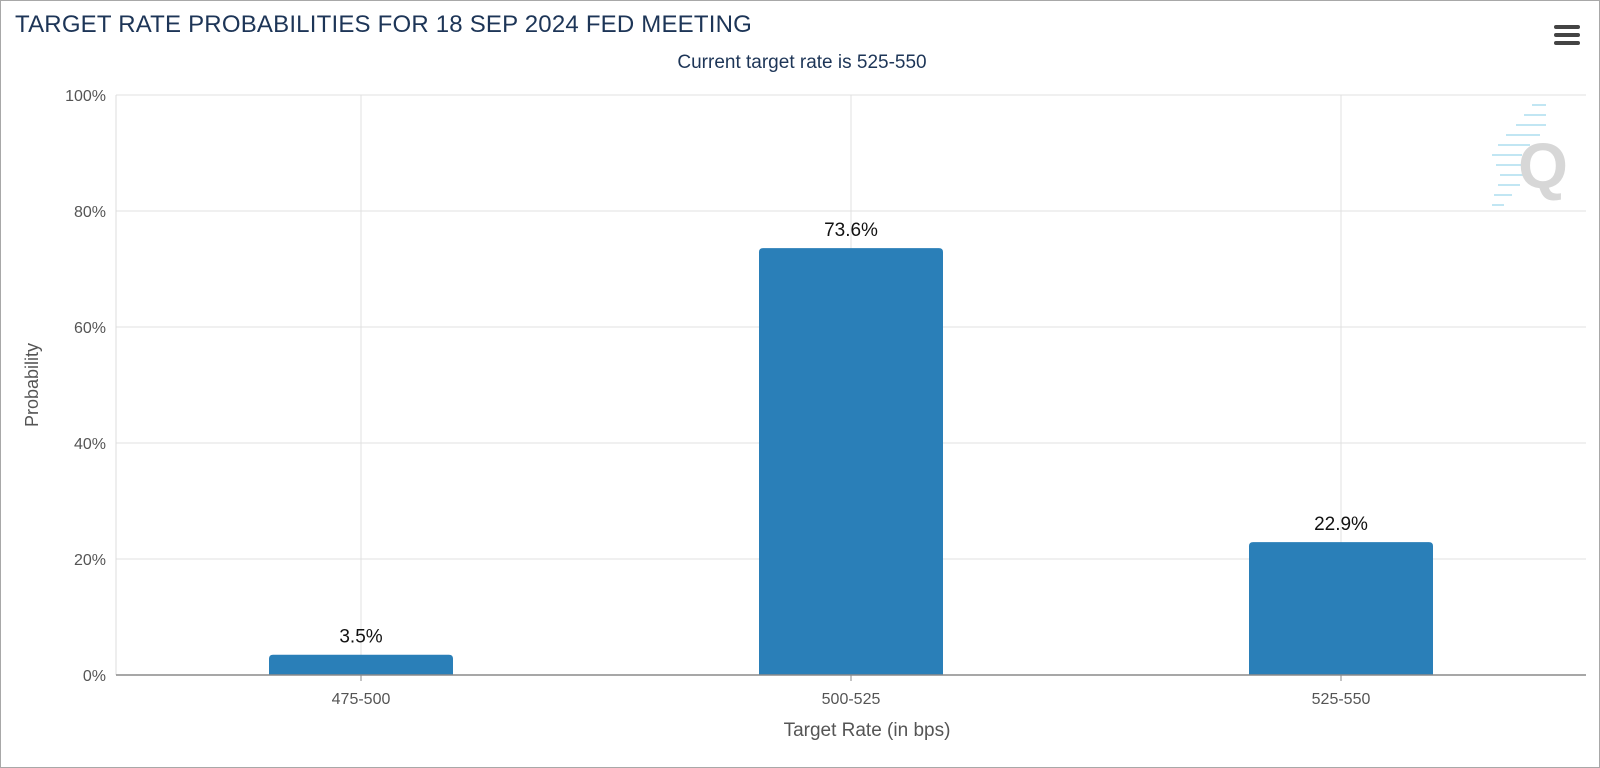 This screenshot has height=768, width=1600. I want to click on y-axis-ticks: 0% 20% 40% 60% 80% 100%, so click(85, 386).